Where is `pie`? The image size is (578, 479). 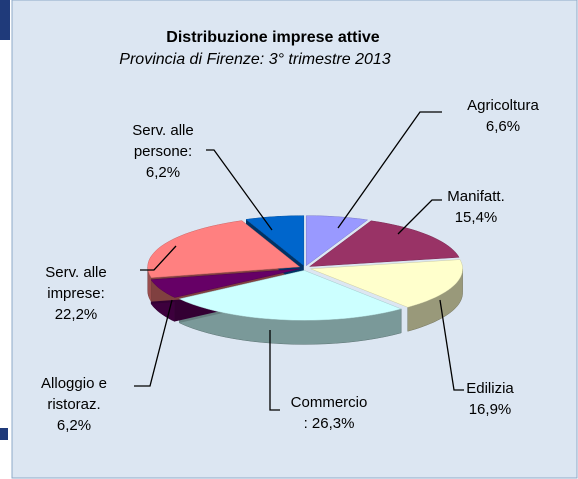 pie is located at coordinates (305, 280).